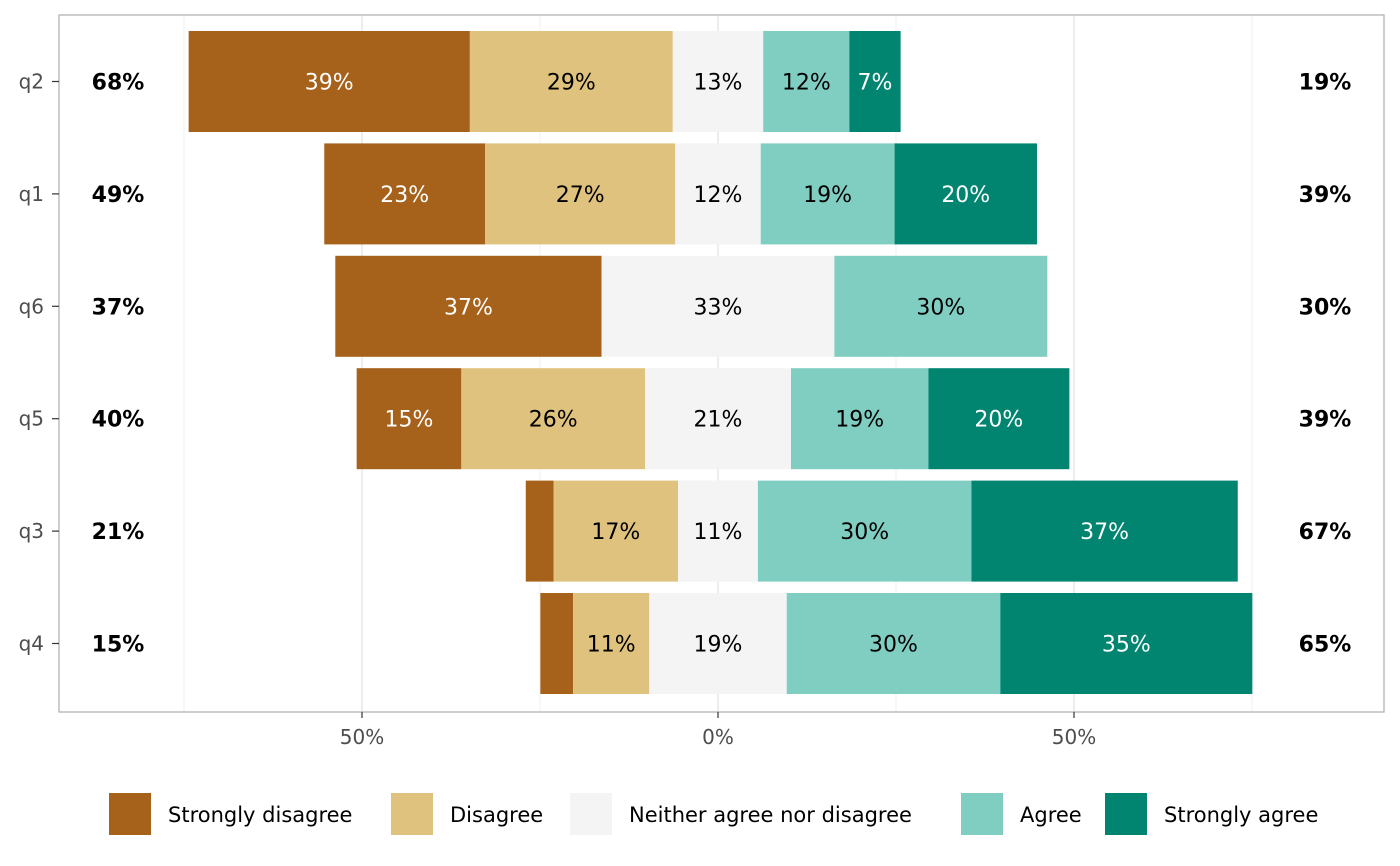 This screenshot has height=866, width=1400. What do you see at coordinates (770, 815) in the screenshot?
I see `legend-label: Neither agree nor disagree` at bounding box center [770, 815].